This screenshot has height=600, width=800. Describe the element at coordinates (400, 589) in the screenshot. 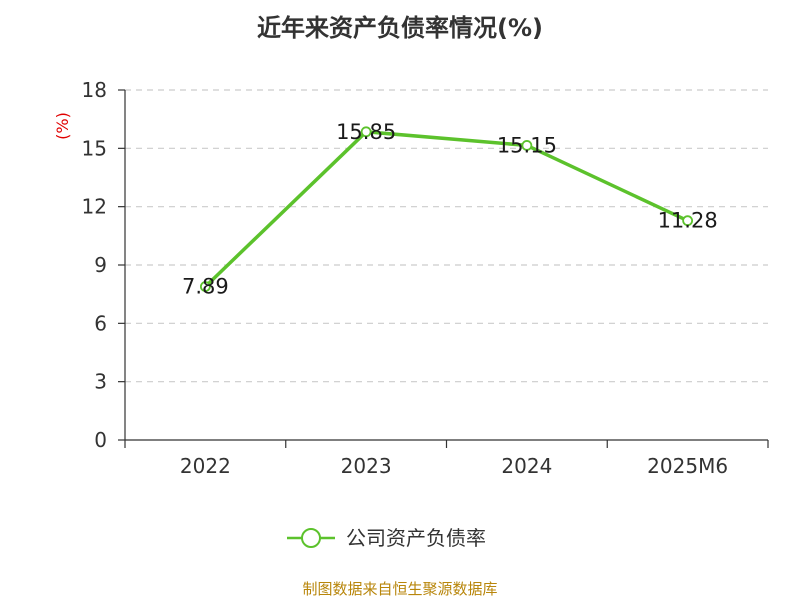

I see `source-note: 制图数据来自恒生聚源数据库` at that location.